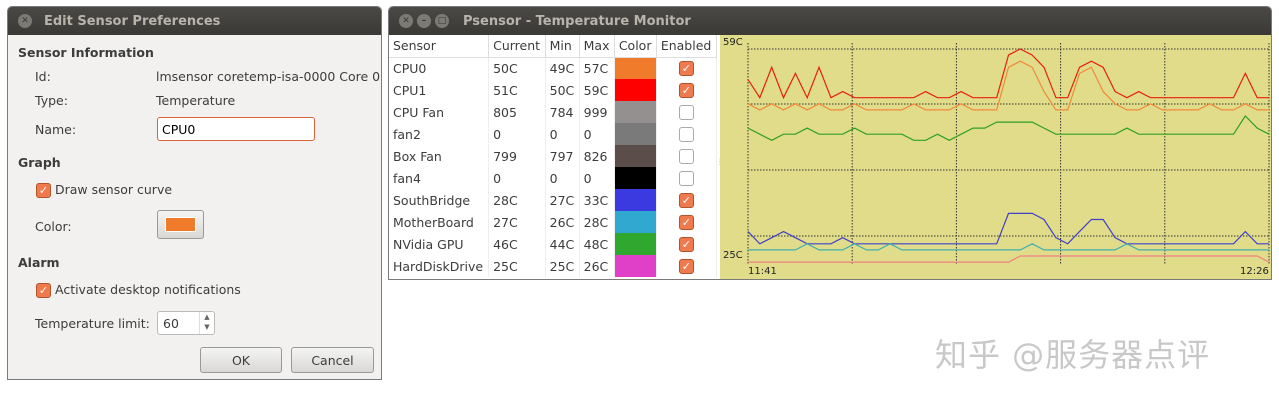 This screenshot has width=1279, height=400. What do you see at coordinates (562, 68) in the screenshot?
I see `cell-min: 49C` at bounding box center [562, 68].